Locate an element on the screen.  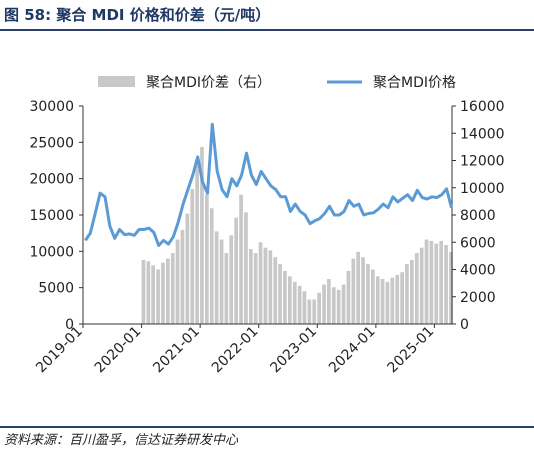
x-tick-label: 2023-01 is located at coordinates (293, 350).